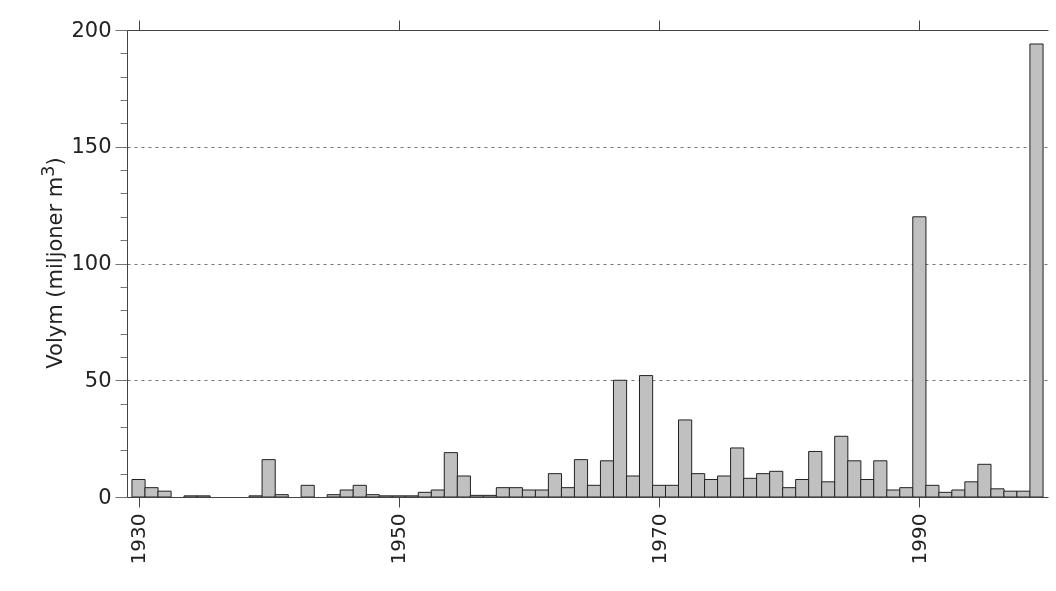 The height and width of the screenshot is (591, 1056). What do you see at coordinates (138, 539) in the screenshot?
I see `x-tick-label: 1930` at bounding box center [138, 539].